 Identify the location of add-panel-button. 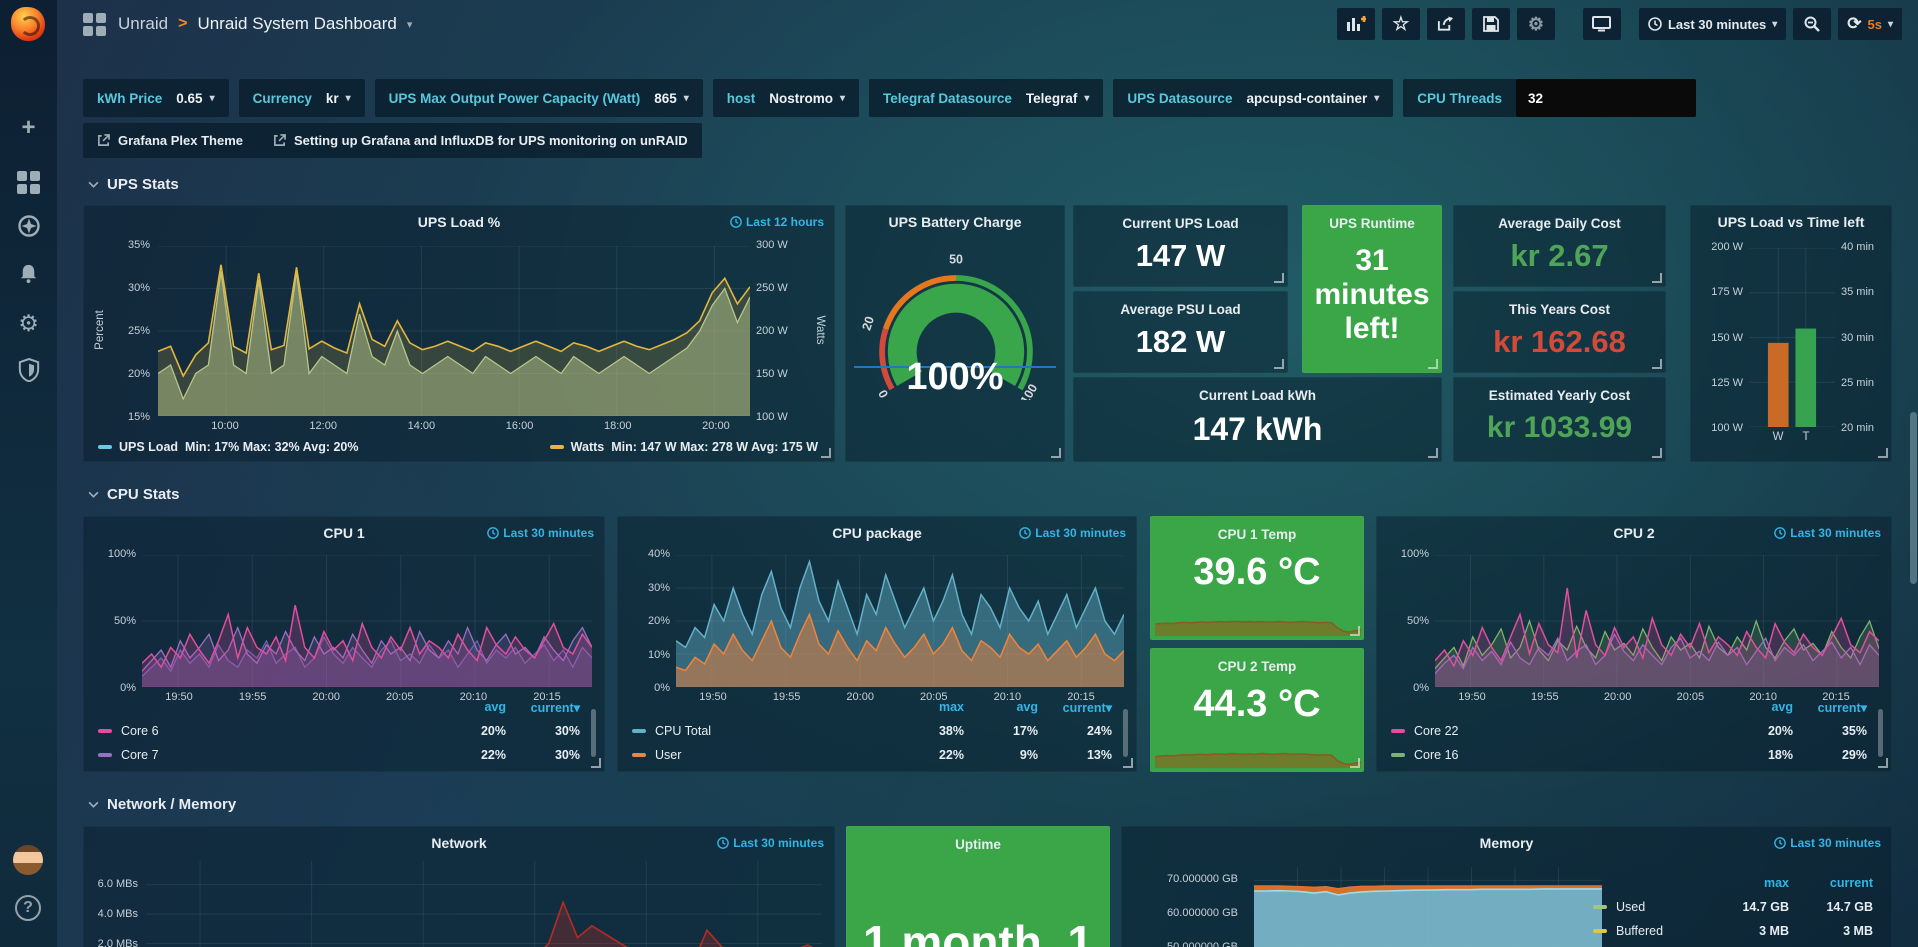
(1355, 24).